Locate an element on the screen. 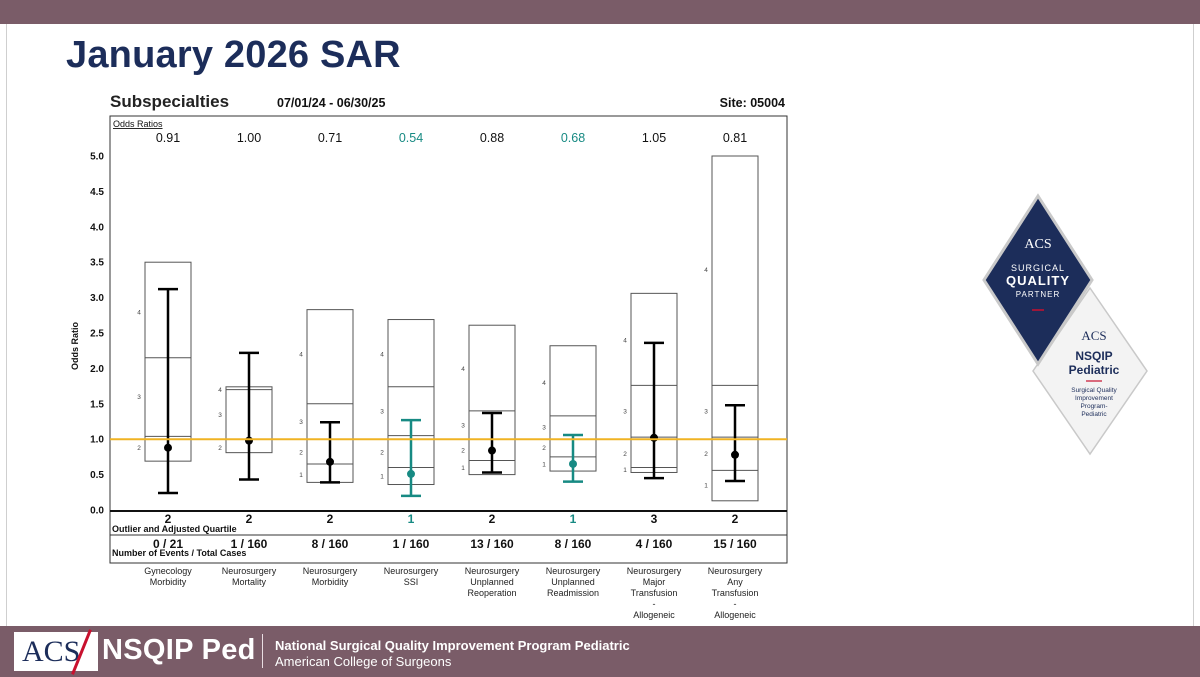 The image size is (1200, 677). category-label: Morbidity is located at coordinates (168, 582).